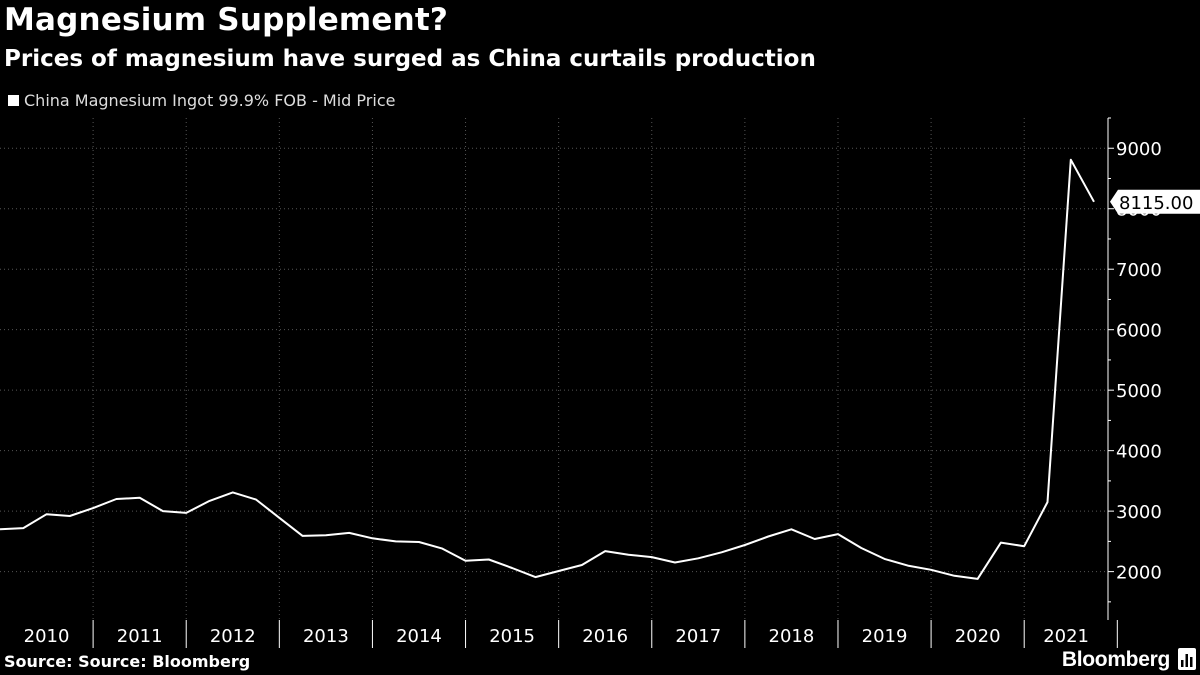 This screenshot has height=675, width=1200. What do you see at coordinates (1139, 512) in the screenshot?
I see `y-tick-label: 3000` at bounding box center [1139, 512].